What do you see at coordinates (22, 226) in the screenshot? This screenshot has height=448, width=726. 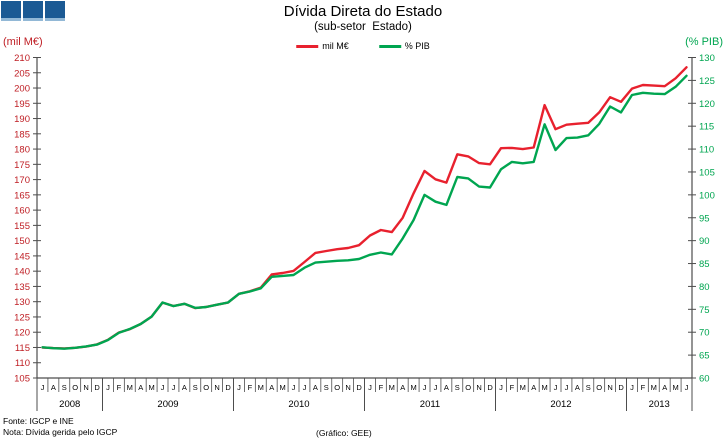 I see `svg-text: 155` at bounding box center [22, 226].